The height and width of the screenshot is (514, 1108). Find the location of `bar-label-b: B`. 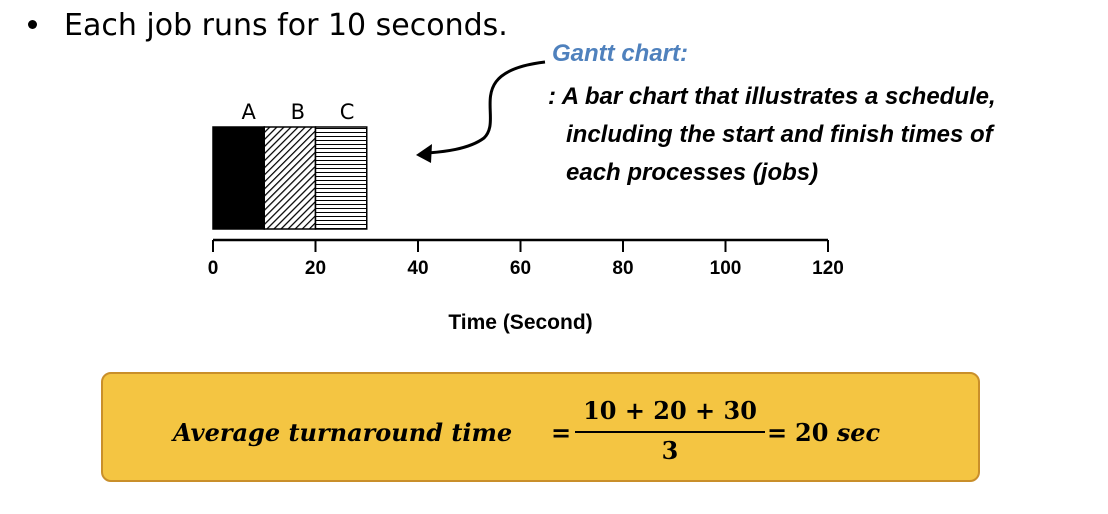

bar-label-b: B is located at coordinates (298, 112).